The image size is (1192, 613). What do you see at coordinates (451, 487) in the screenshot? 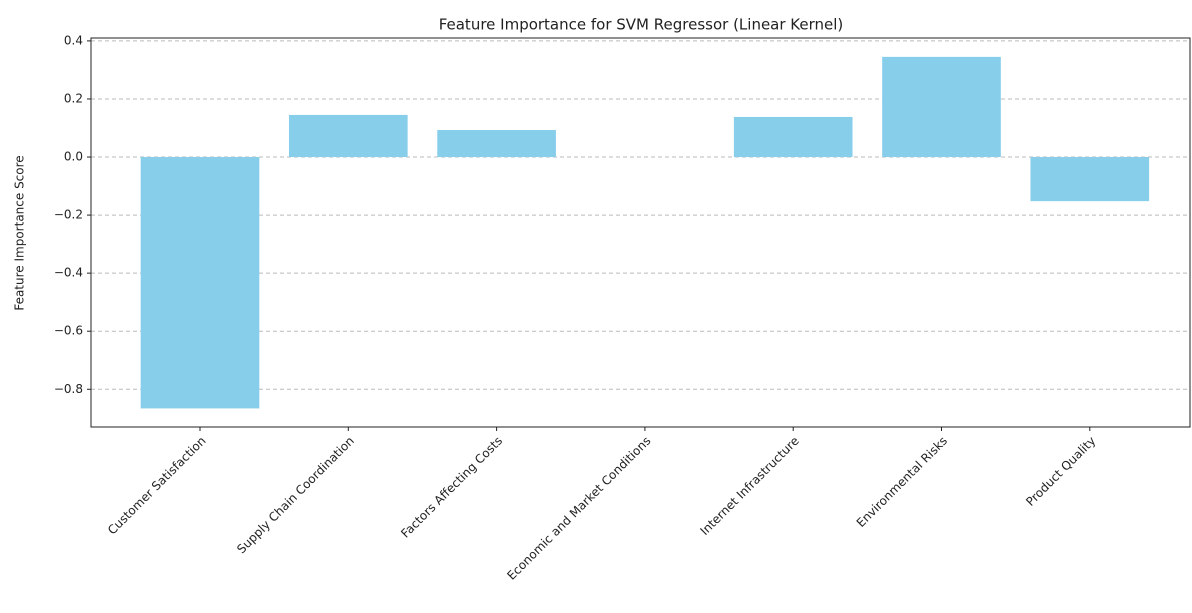
I see `x-tick-label: Factors Affecting Costs` at bounding box center [451, 487].